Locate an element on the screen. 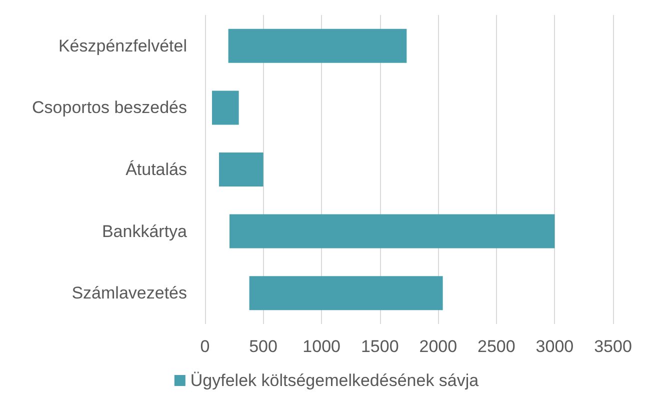  y-tick-label: Készpénzfelvétel is located at coordinates (122, 46).